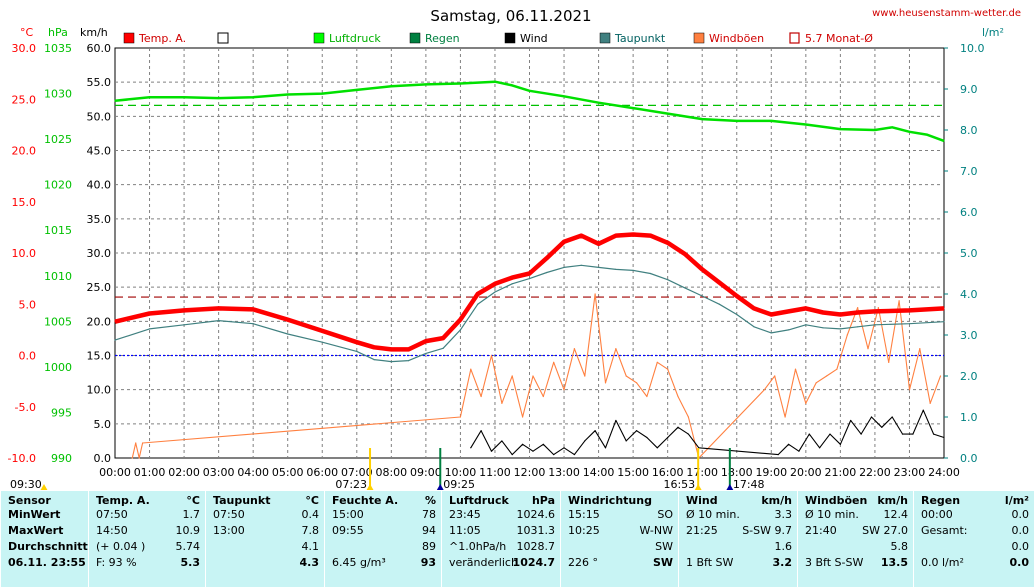  Describe the element at coordinates (782, 562) in the screenshot. I see `cell-value: 3.2` at that location.